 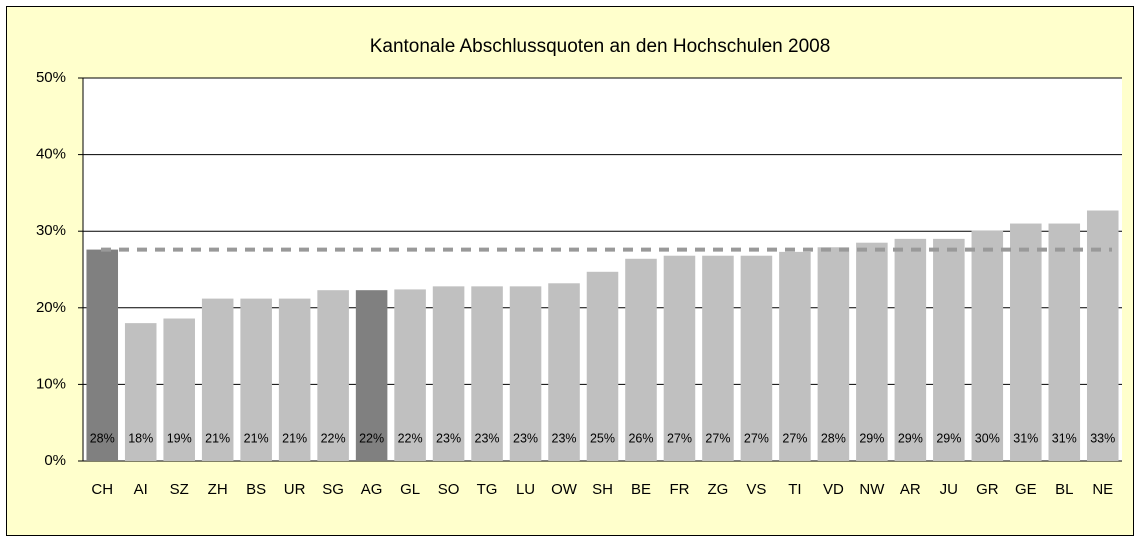 I want to click on x-tick-label: GL, so click(x=410, y=489).